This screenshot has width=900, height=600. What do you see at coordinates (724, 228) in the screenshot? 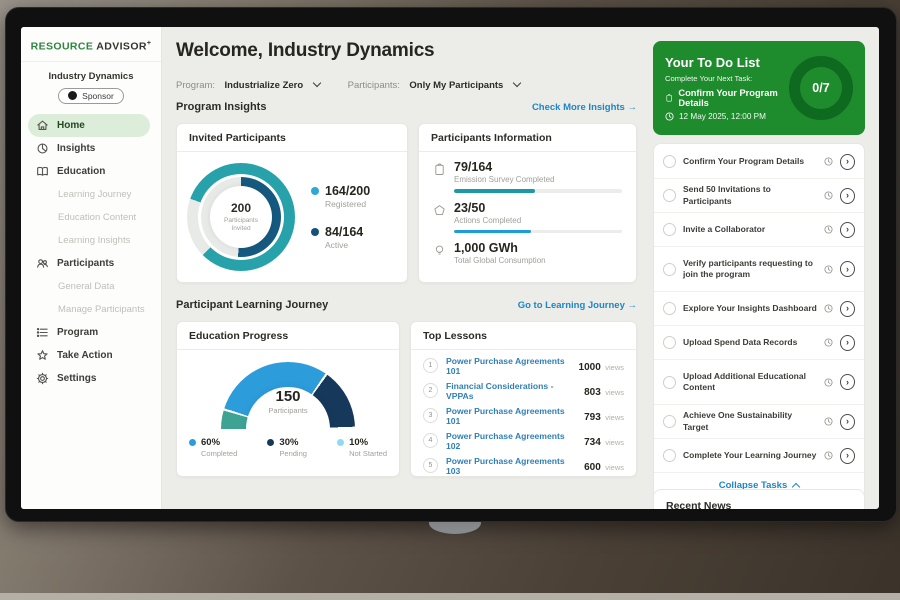
I see `task-label: Invite a Collaborator` at bounding box center [724, 228].